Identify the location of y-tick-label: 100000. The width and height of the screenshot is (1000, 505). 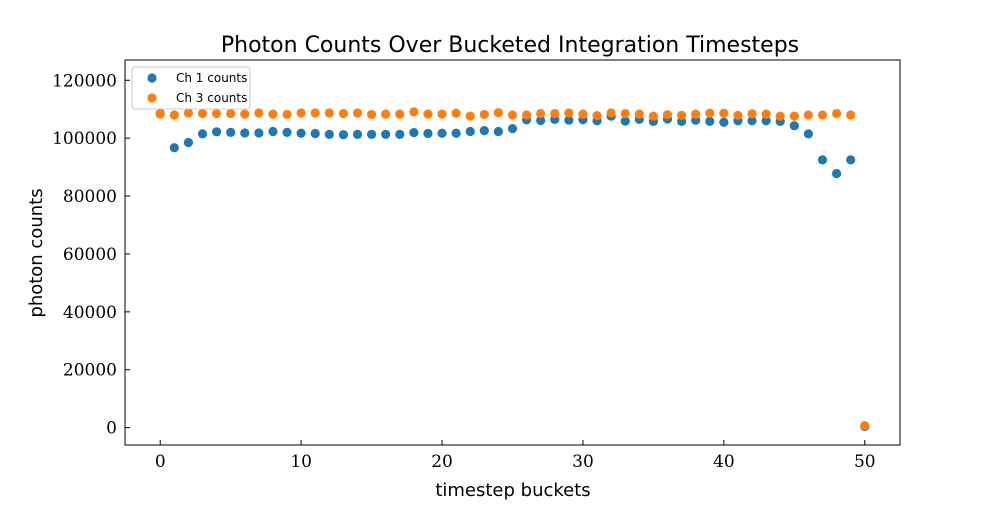
(84, 139).